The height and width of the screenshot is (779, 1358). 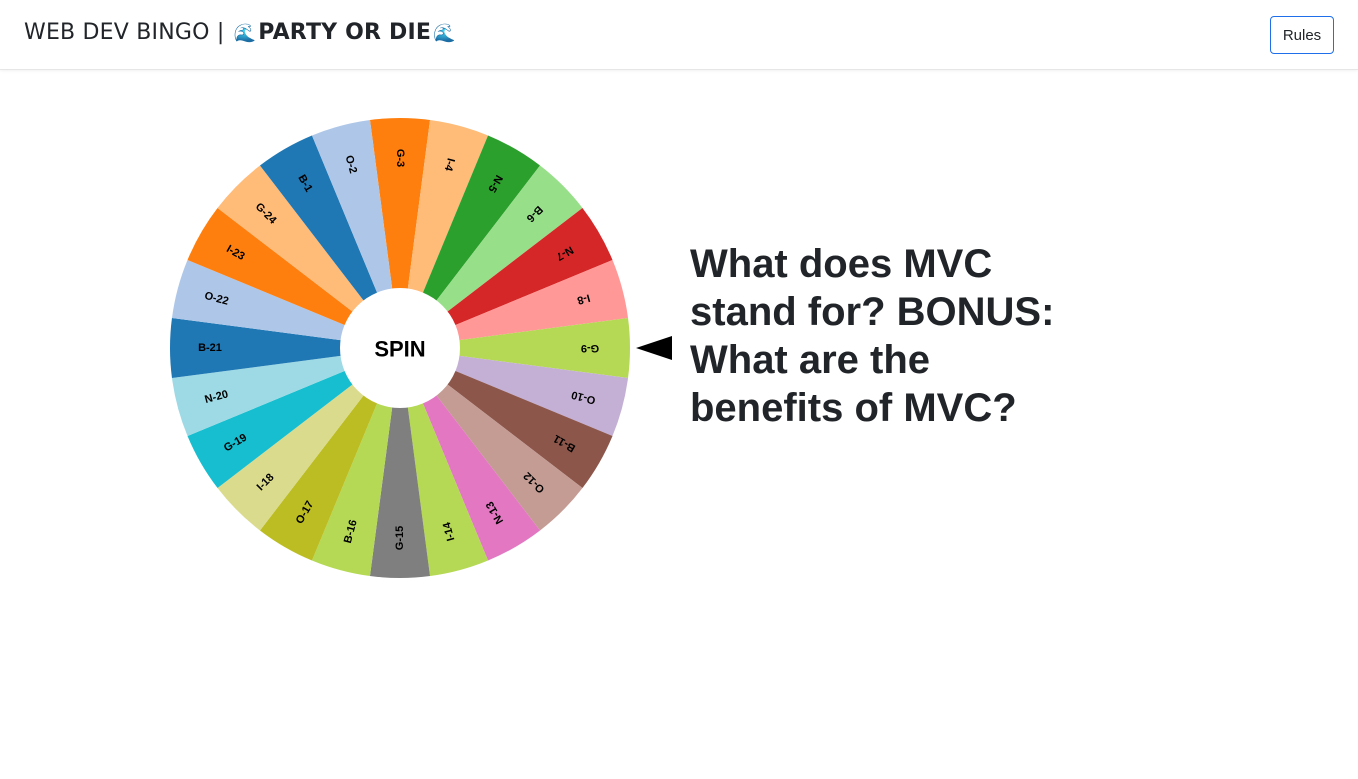 What do you see at coordinates (679, 35) in the screenshot?
I see `navbar: WEB DEV BINGO | 🌊PARTY OR DIE 🌊 Rules` at bounding box center [679, 35].